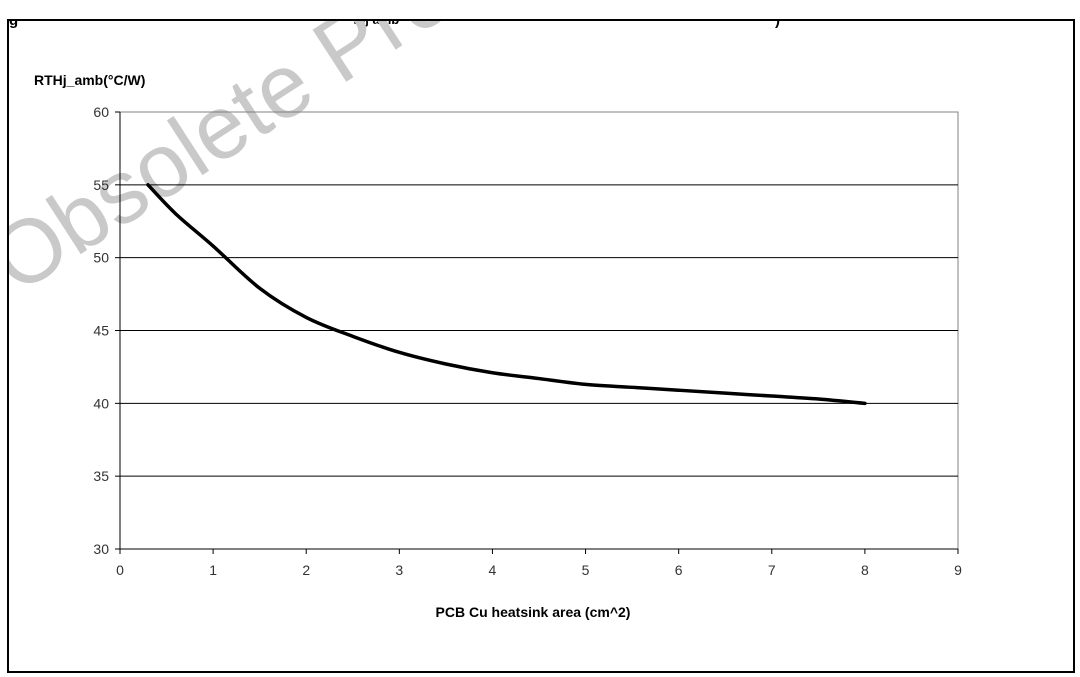 Image resolution: width=1080 pixels, height=677 pixels. I want to click on y-tick-label: 45, so click(101, 331).